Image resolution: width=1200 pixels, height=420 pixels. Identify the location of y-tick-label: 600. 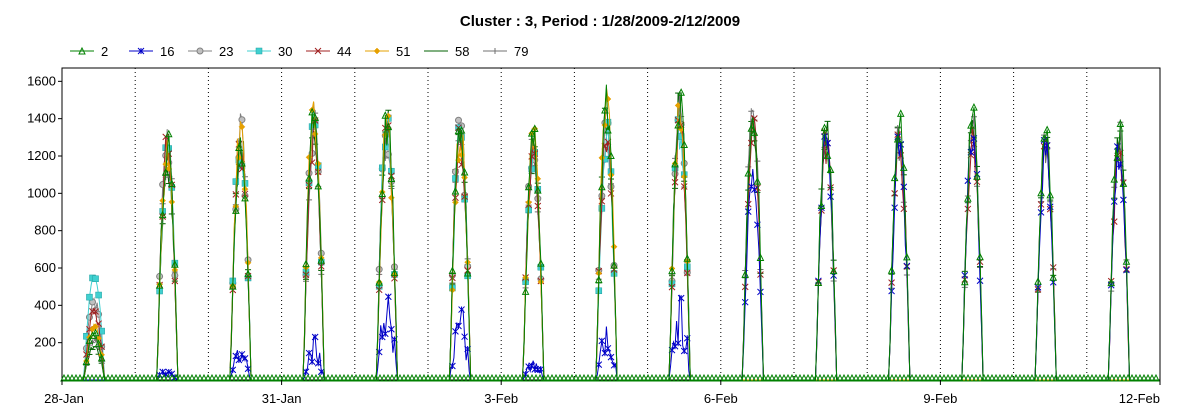
(45, 267).